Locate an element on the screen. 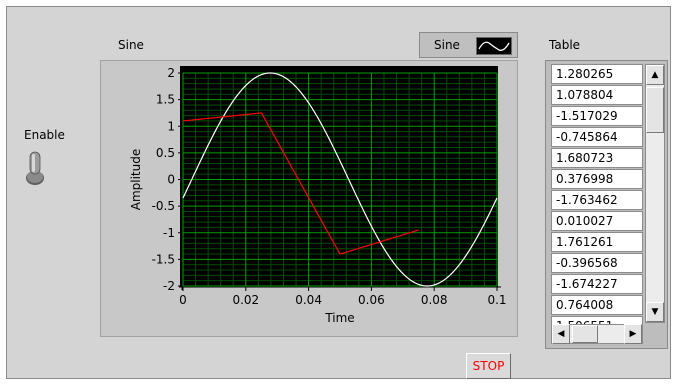 The width and height of the screenshot is (678, 388). x-tick-label: 0.02 is located at coordinates (245, 300).